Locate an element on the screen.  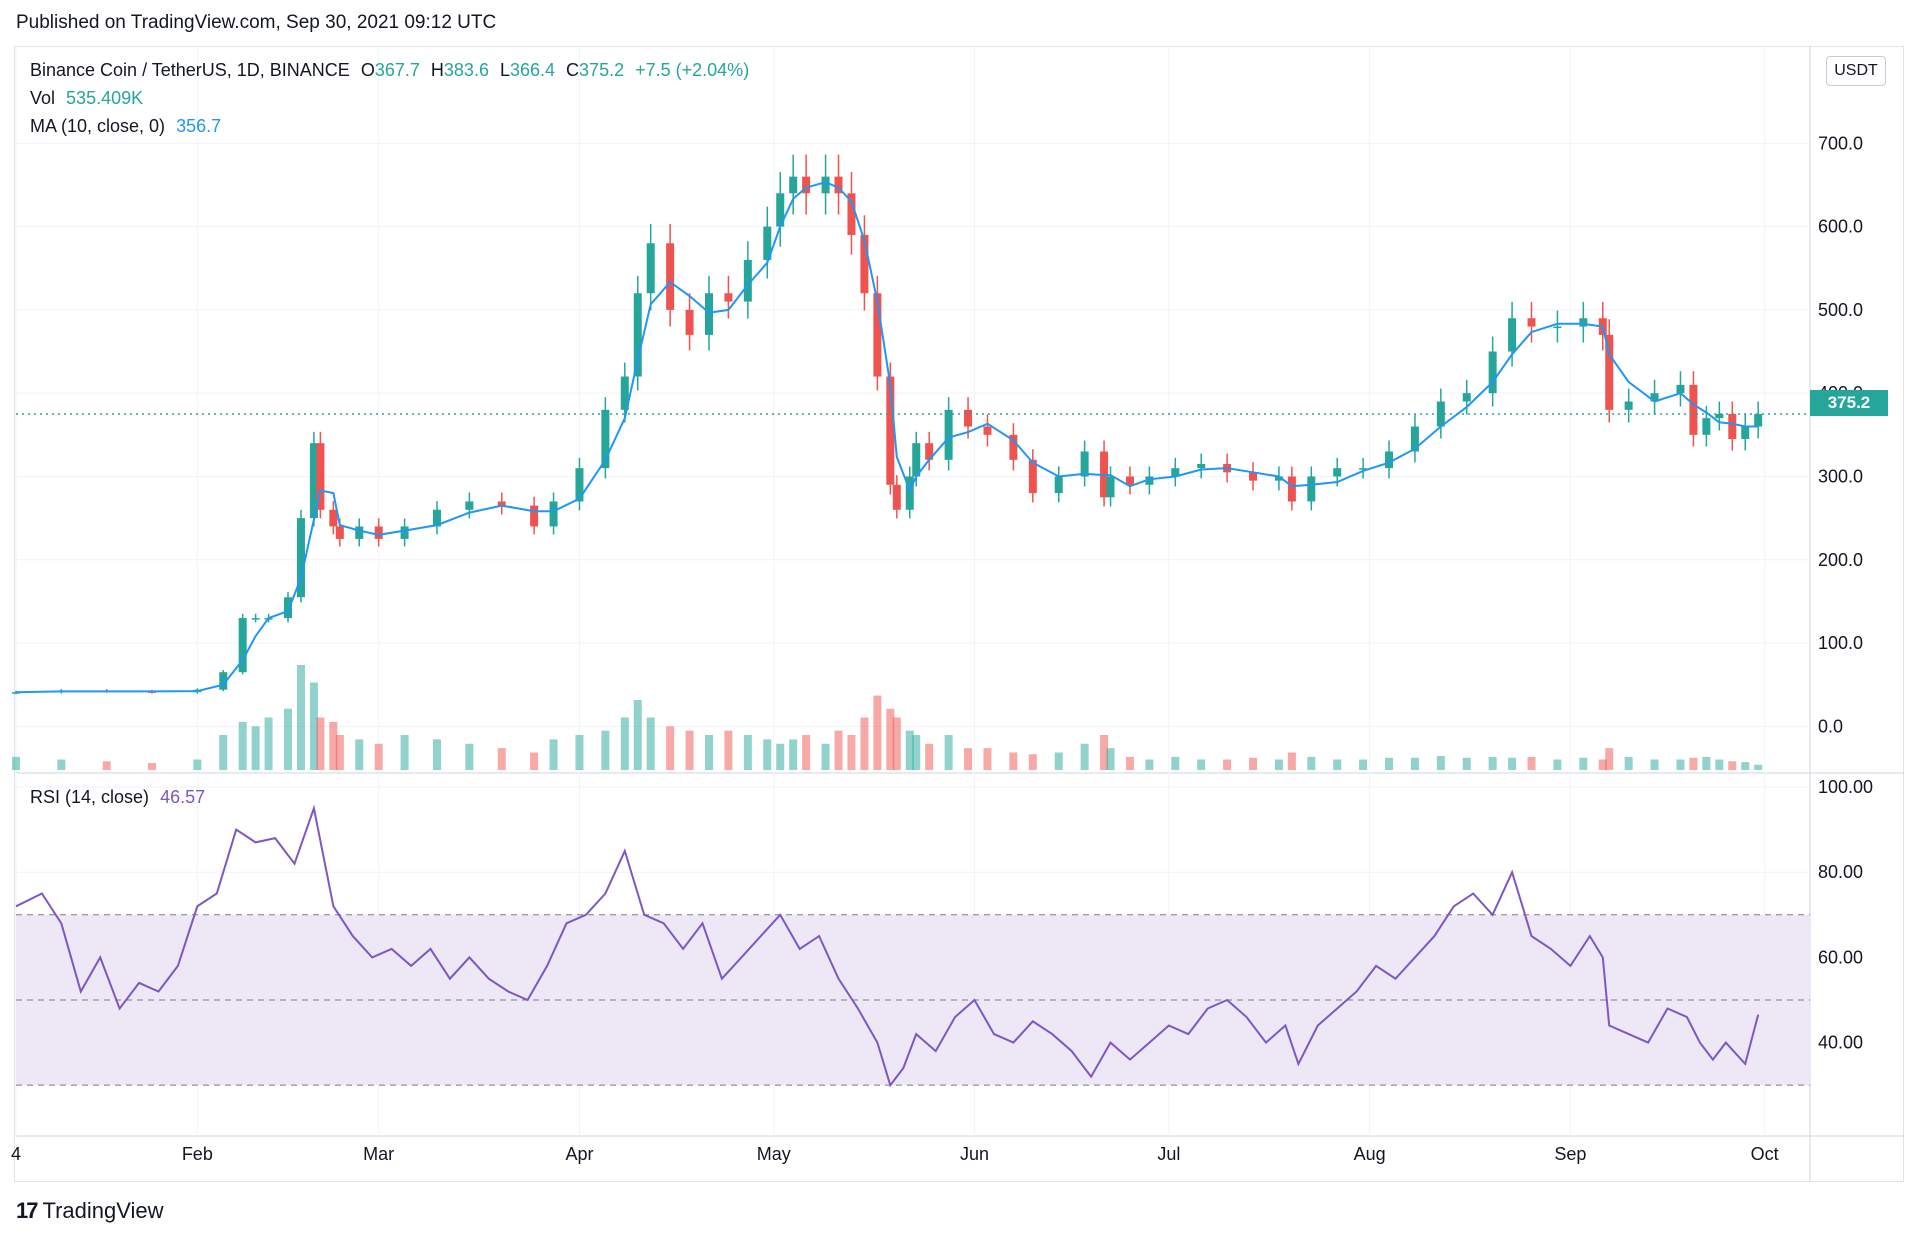
footer-brand: 17 TradingView is located at coordinates (90, 1211).